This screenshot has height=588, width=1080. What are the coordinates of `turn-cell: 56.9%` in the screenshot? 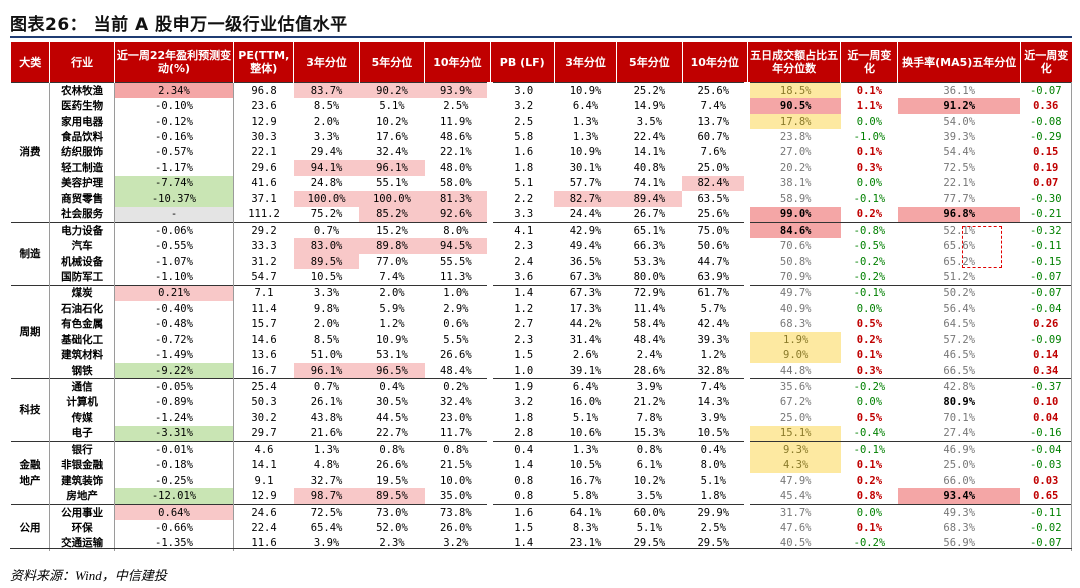 It's located at (959, 543).